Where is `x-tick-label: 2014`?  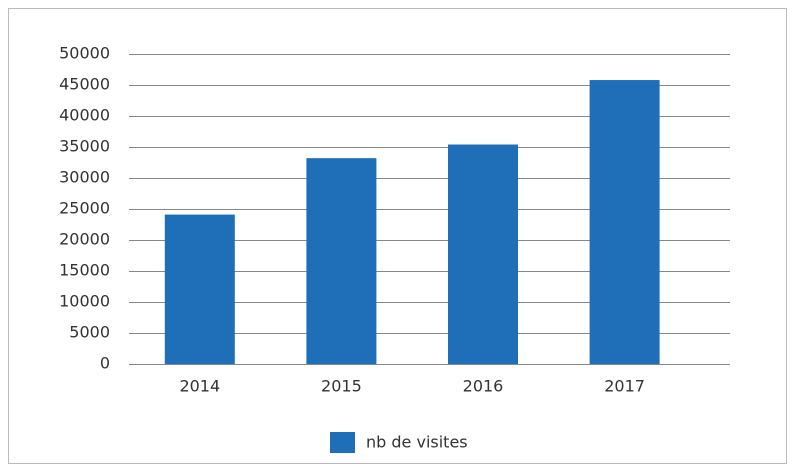
x-tick-label: 2014 is located at coordinates (199, 386).